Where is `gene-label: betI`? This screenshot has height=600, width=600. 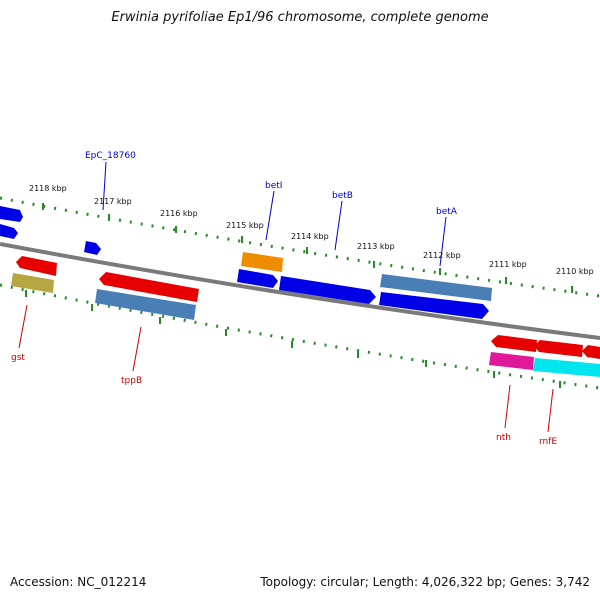 gene-label: betI is located at coordinates (273, 186).